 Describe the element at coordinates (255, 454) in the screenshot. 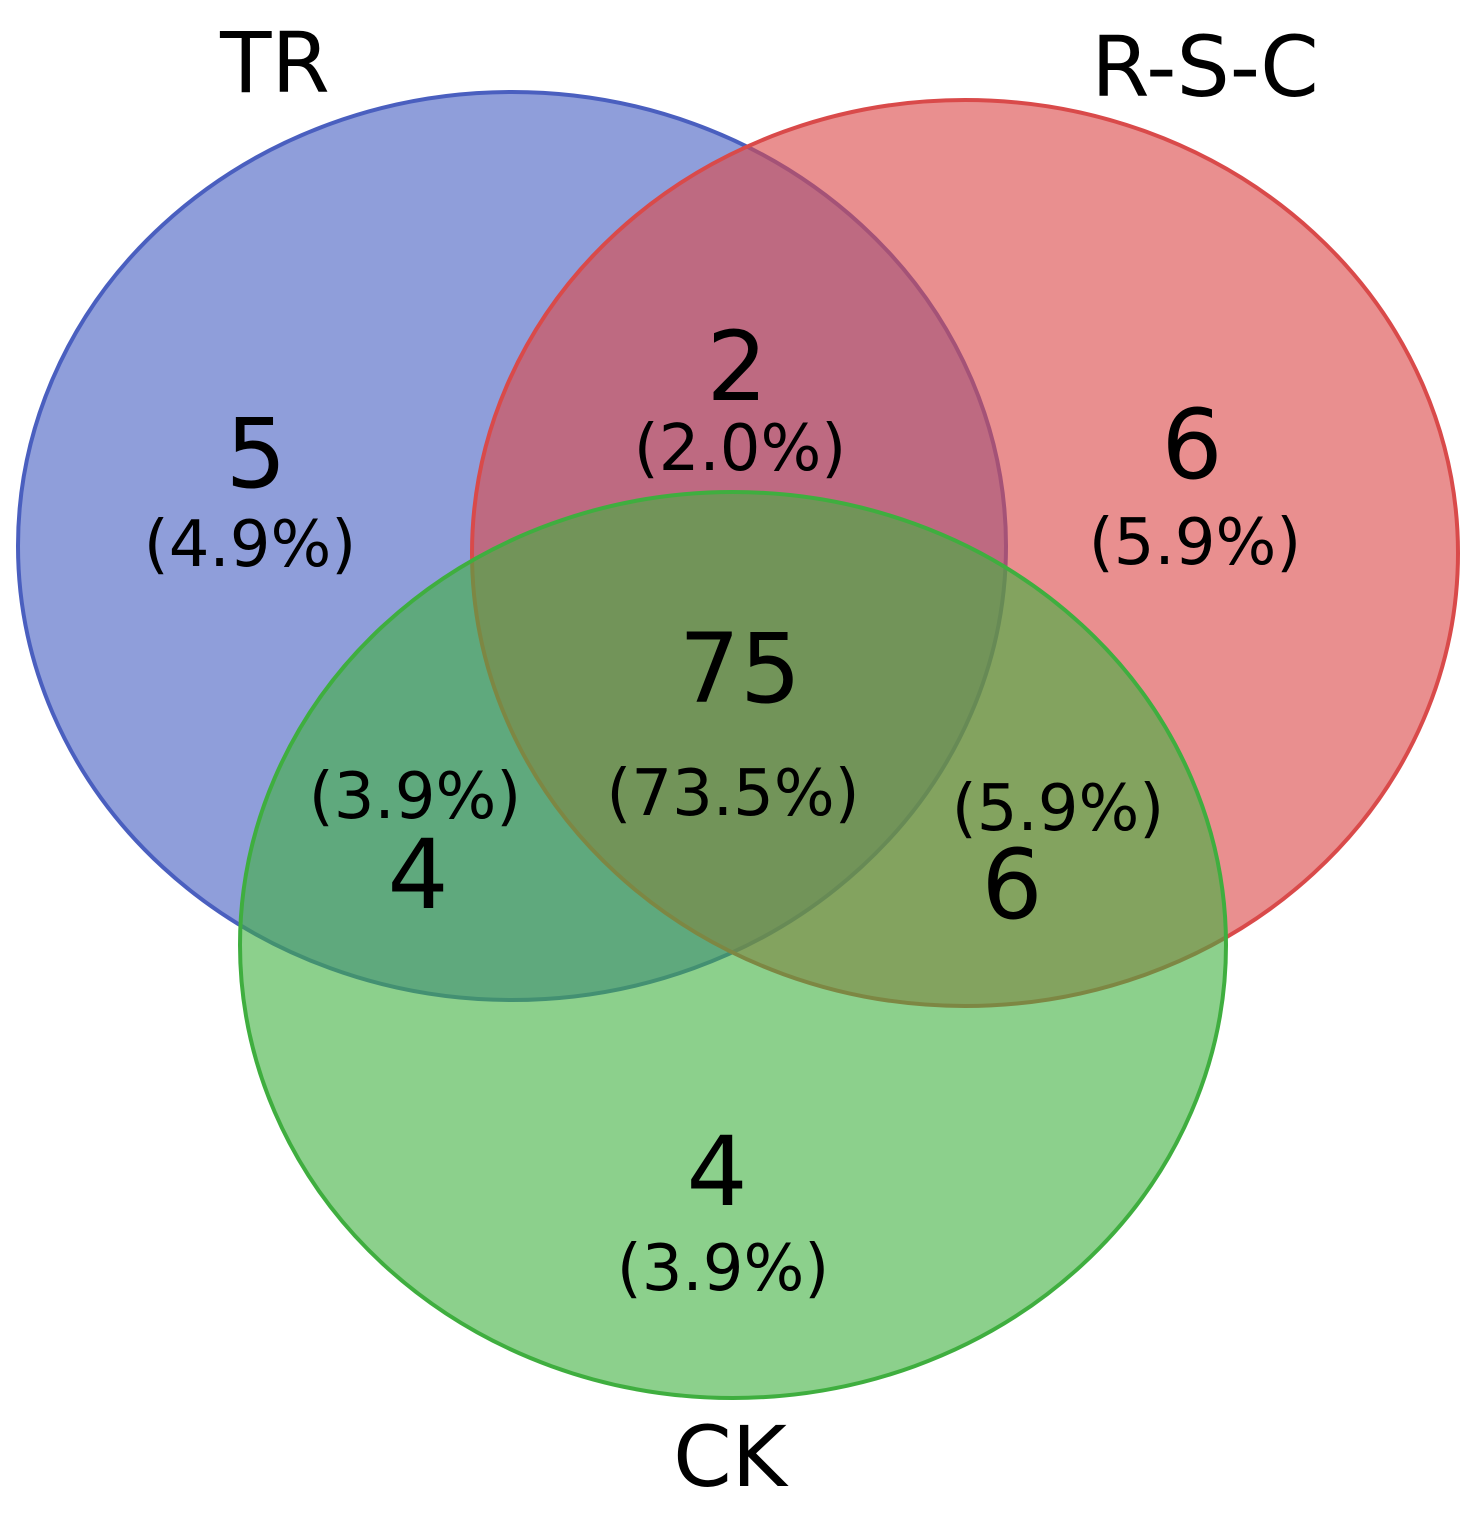

I see `tr-only-count: 5` at that location.